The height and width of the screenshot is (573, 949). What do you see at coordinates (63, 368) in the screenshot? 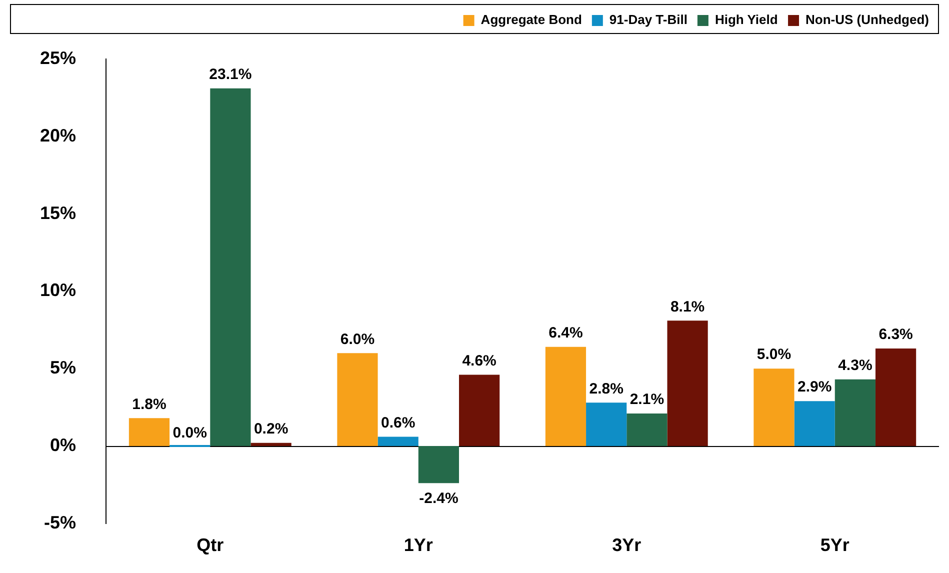
I see `y-tick-label: 5%` at bounding box center [63, 368].